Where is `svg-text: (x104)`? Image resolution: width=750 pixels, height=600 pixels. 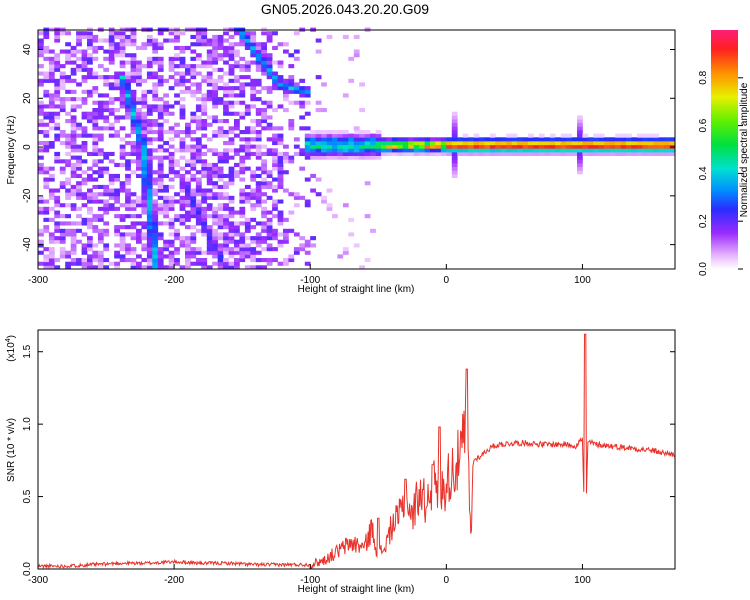
svg-text: (x104) is located at coordinates (11, 348).